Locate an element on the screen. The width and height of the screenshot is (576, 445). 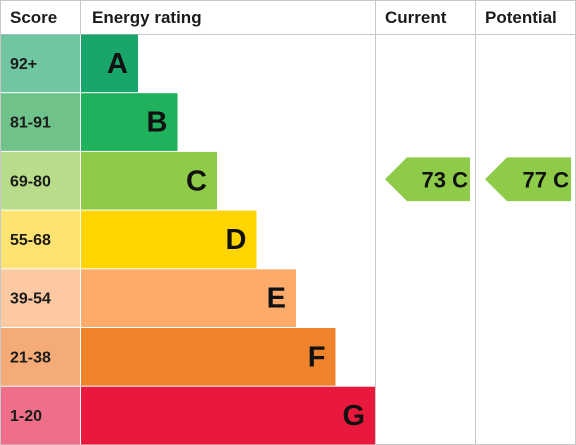
score-cell-d is located at coordinates (40, 239).